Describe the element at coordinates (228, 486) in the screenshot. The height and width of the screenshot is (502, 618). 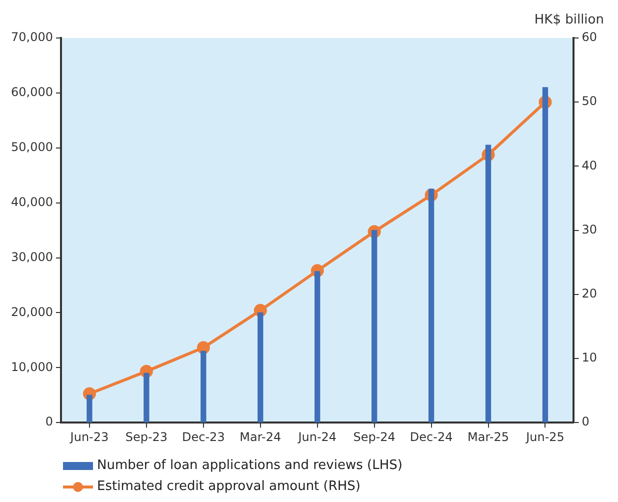
I see `legend-label: Estimated credit approval amount (RHS)` at that location.